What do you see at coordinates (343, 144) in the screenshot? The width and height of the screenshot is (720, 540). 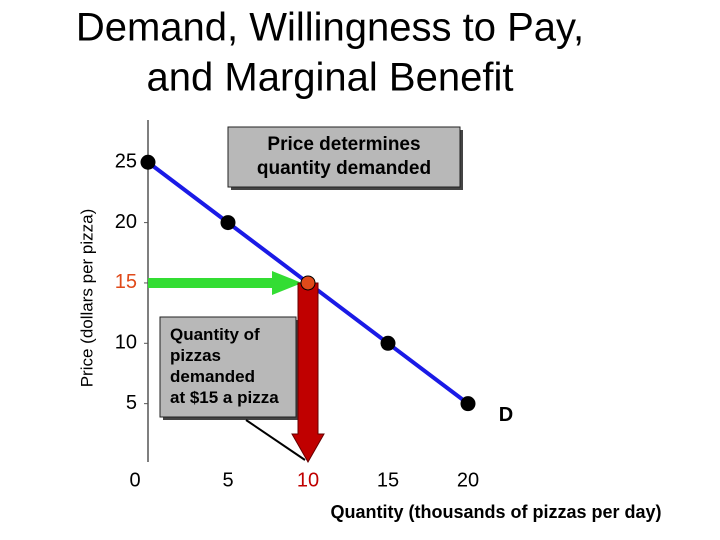 I see `annotation-text: Price determines` at bounding box center [343, 144].